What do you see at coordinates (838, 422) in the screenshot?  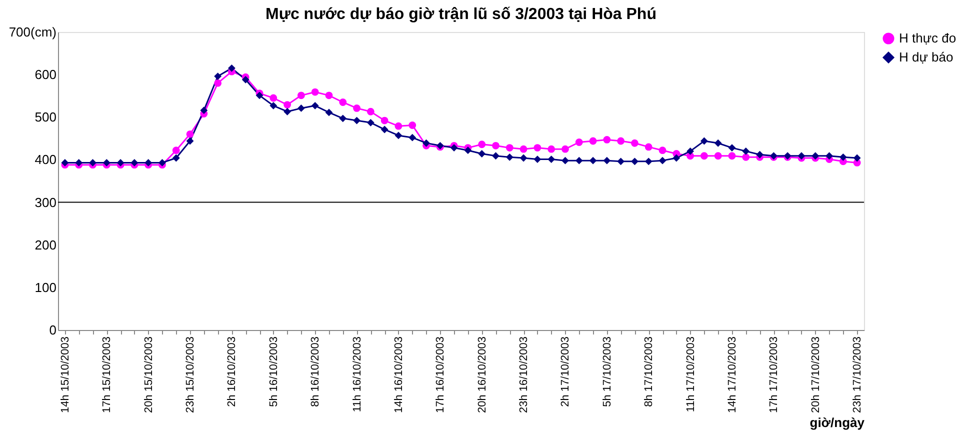 I see `x-axis-title: giờ/ngày` at bounding box center [838, 422].